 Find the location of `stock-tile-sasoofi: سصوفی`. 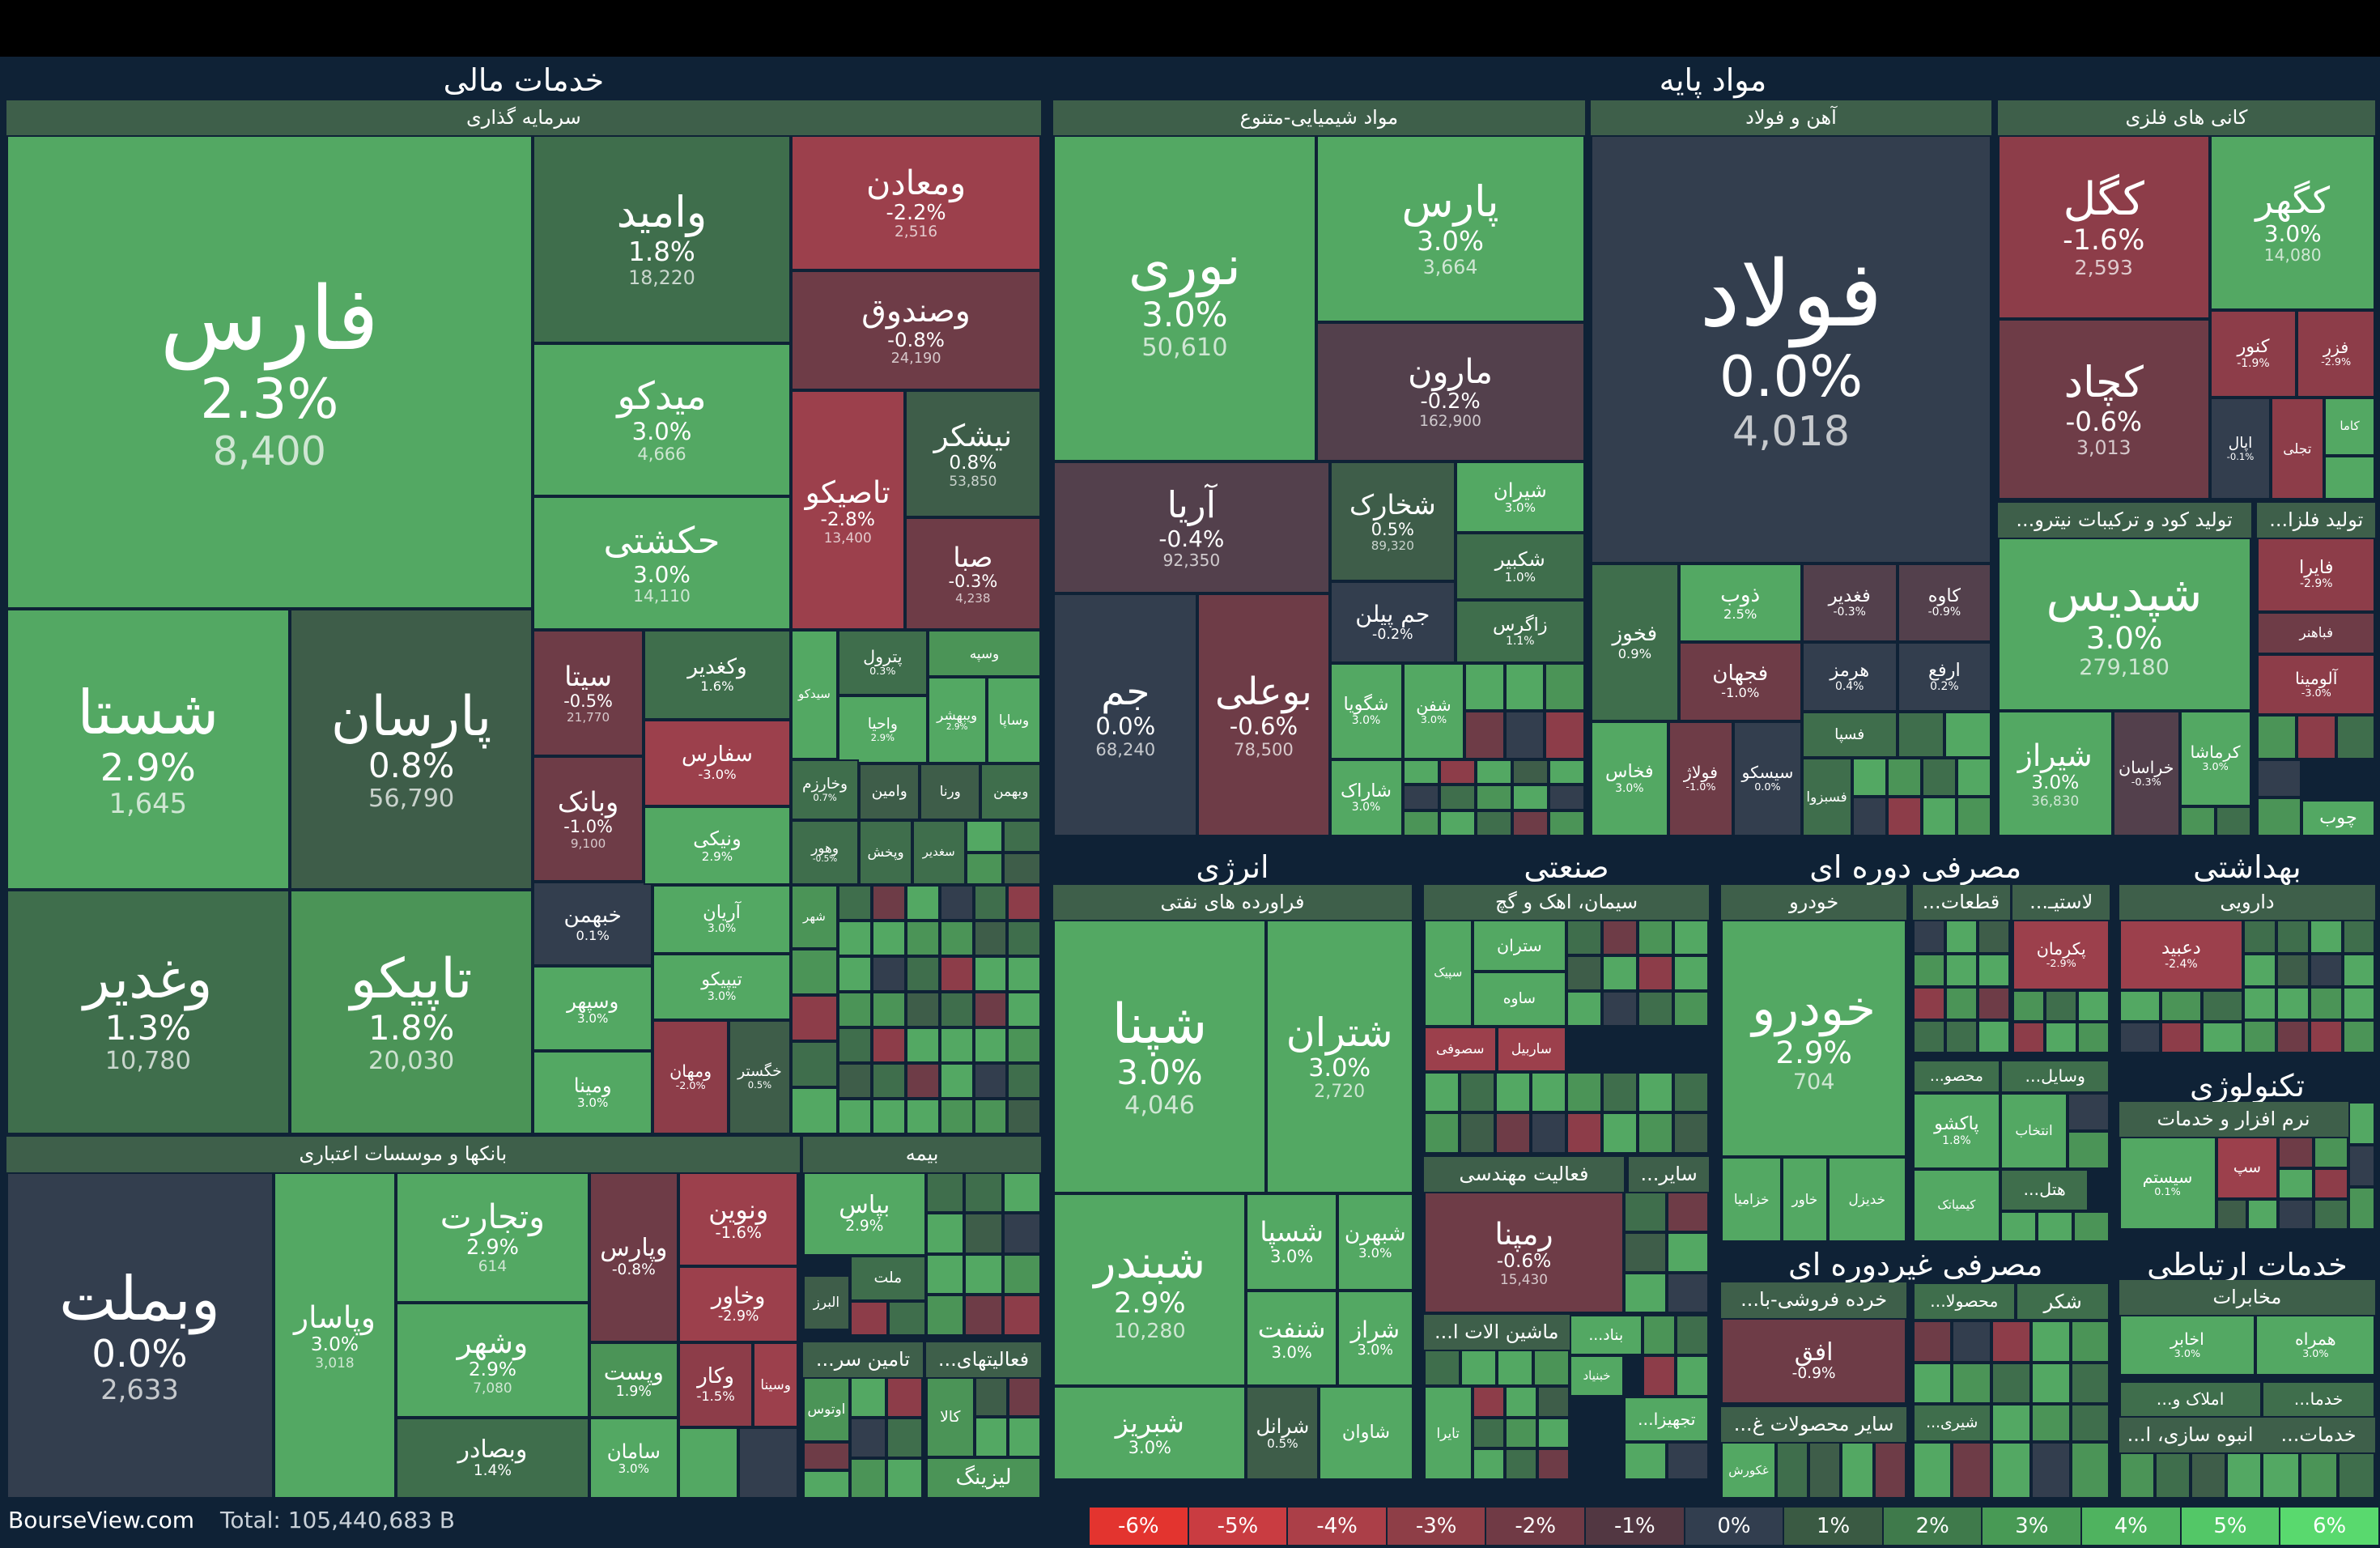

stock-tile-sasoofi: سصوفی is located at coordinates (1460, 1049).